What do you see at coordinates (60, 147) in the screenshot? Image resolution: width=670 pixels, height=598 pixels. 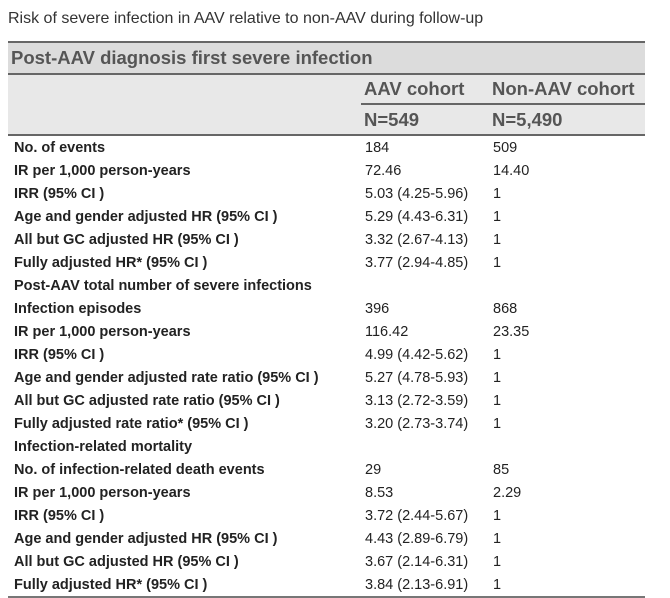 I see `row-label: No. of events` at bounding box center [60, 147].